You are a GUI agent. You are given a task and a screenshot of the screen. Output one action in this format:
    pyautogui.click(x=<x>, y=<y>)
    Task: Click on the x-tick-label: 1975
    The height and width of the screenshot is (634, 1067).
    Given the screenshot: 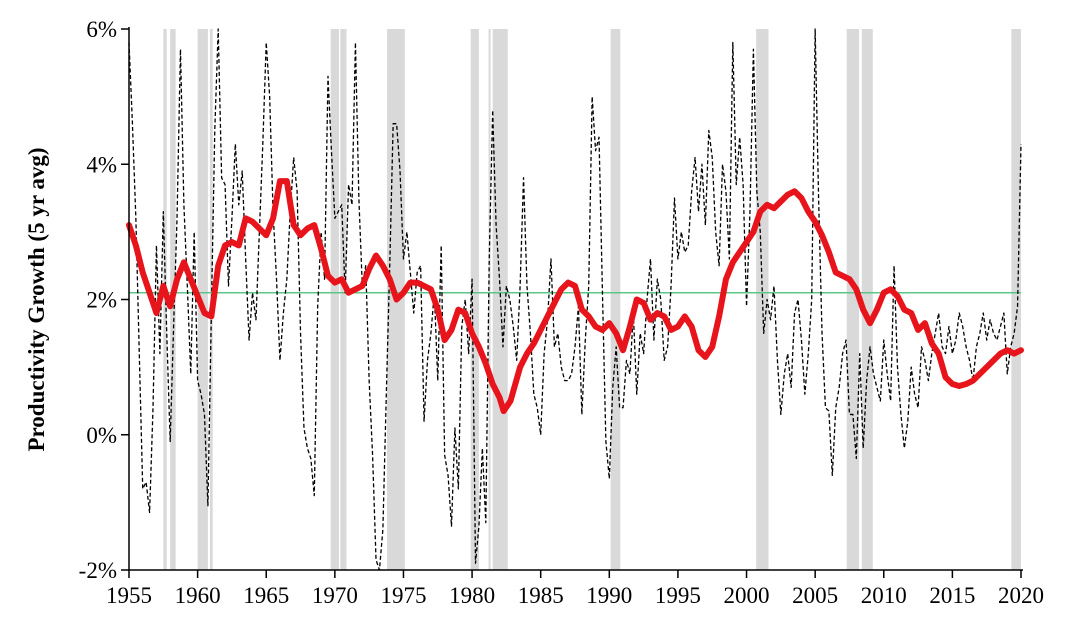 What is the action you would take?
    pyautogui.click(x=403, y=595)
    